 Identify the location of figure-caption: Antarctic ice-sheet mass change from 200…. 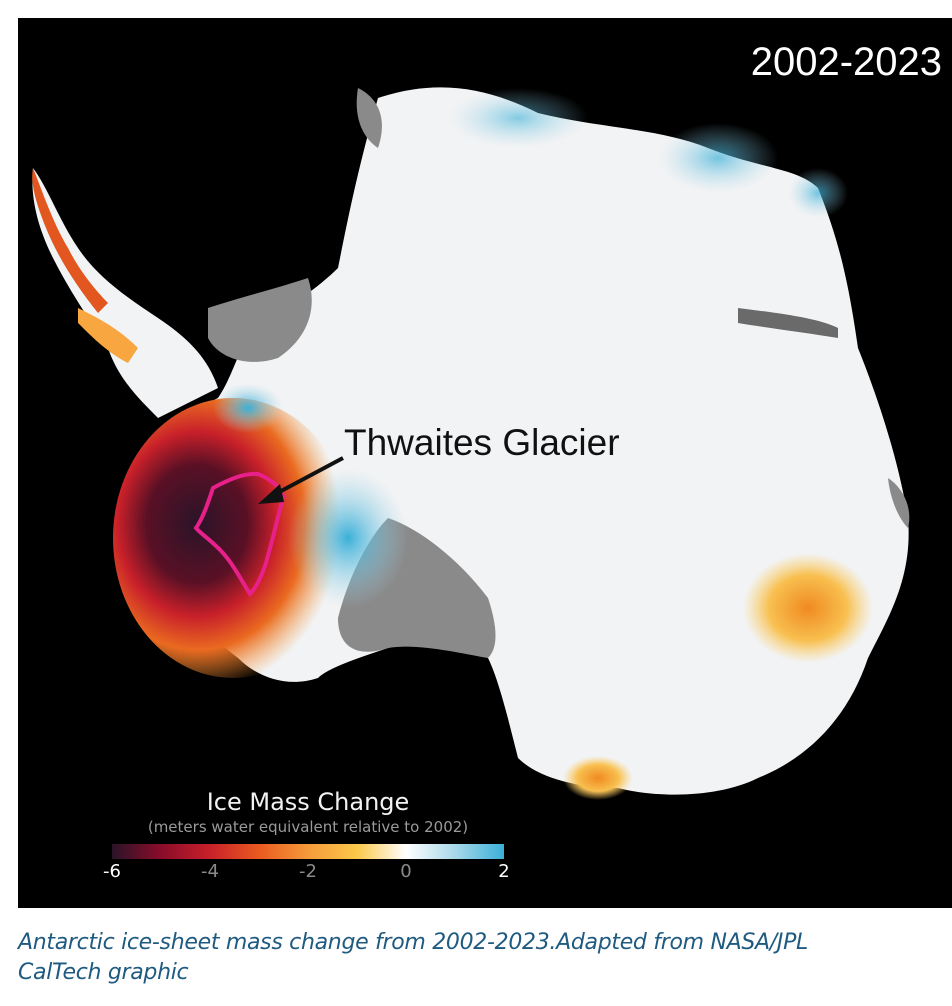
(468, 958).